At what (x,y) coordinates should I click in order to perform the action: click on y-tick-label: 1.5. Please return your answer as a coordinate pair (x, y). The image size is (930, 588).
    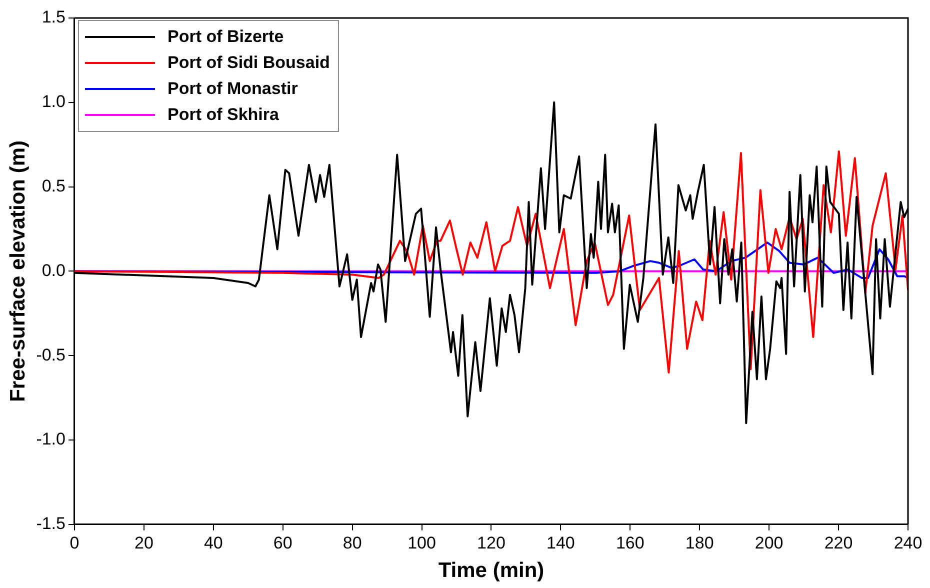
    Looking at the image, I should click on (54, 17).